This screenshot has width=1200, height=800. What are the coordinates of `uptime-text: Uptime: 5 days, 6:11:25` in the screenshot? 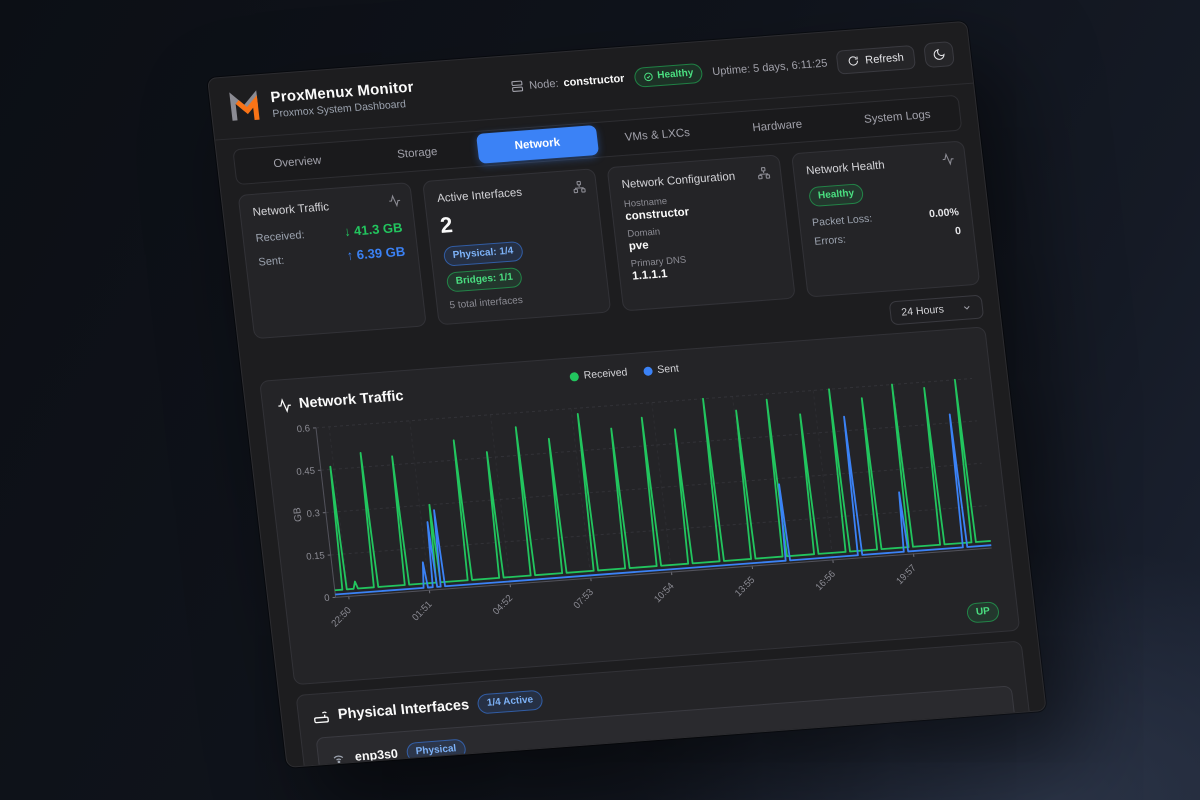 It's located at (770, 67).